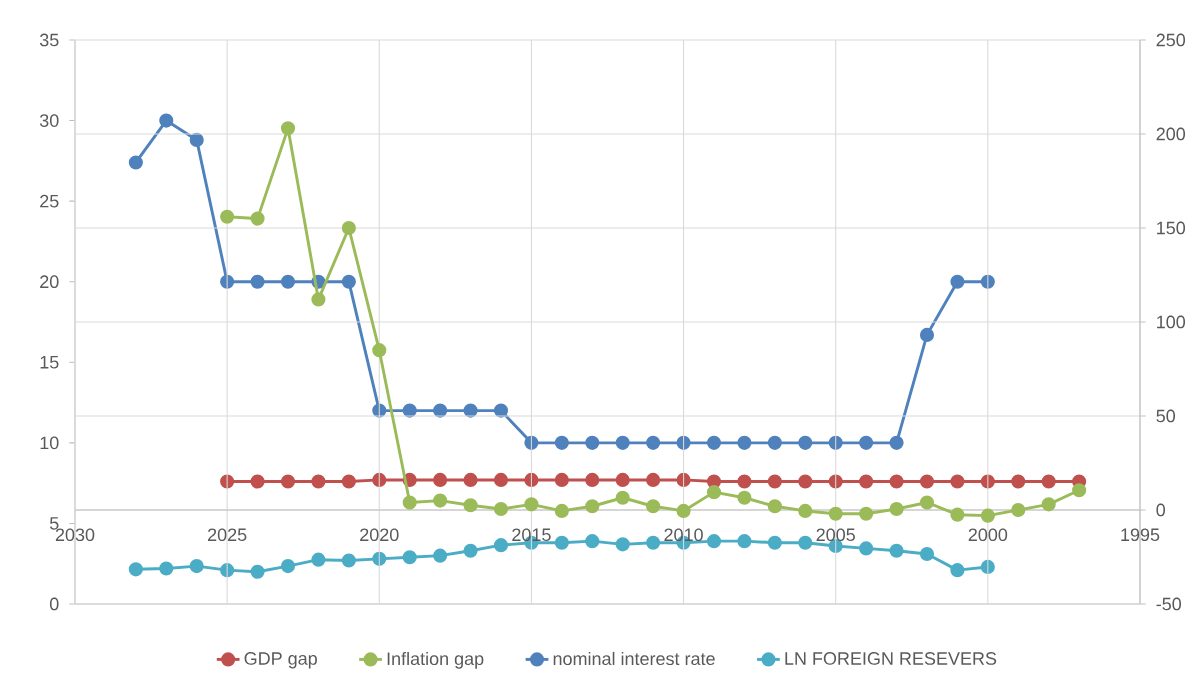 The height and width of the screenshot is (681, 1200). I want to click on y2-tick-label: 0, so click(1161, 510).